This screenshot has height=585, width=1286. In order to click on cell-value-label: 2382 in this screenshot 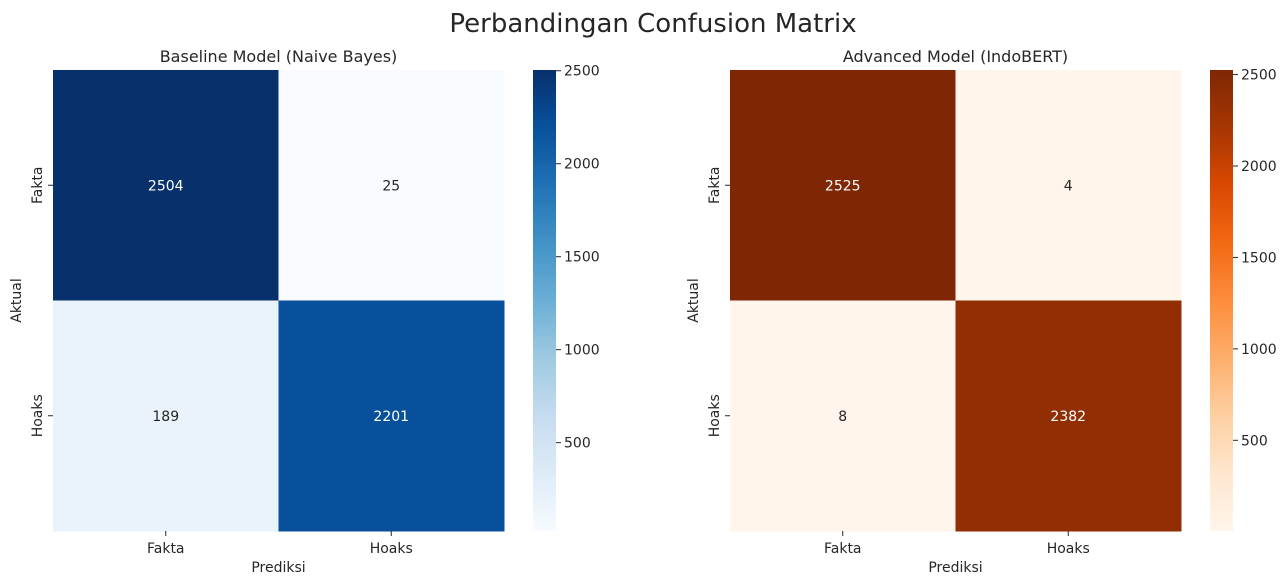, I will do `click(1068, 417)`.